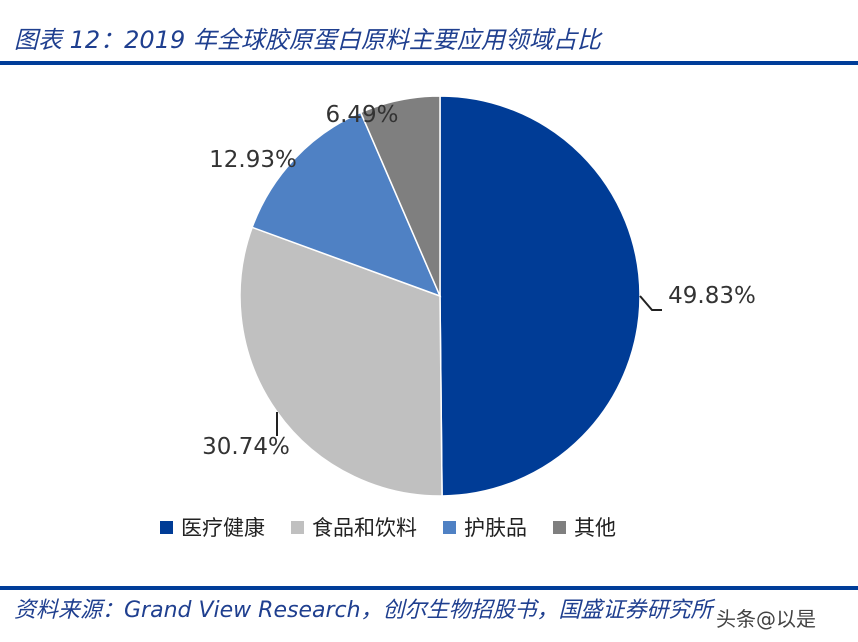 This screenshot has height=642, width=858. I want to click on data-label: 30.74%, so click(246, 447).